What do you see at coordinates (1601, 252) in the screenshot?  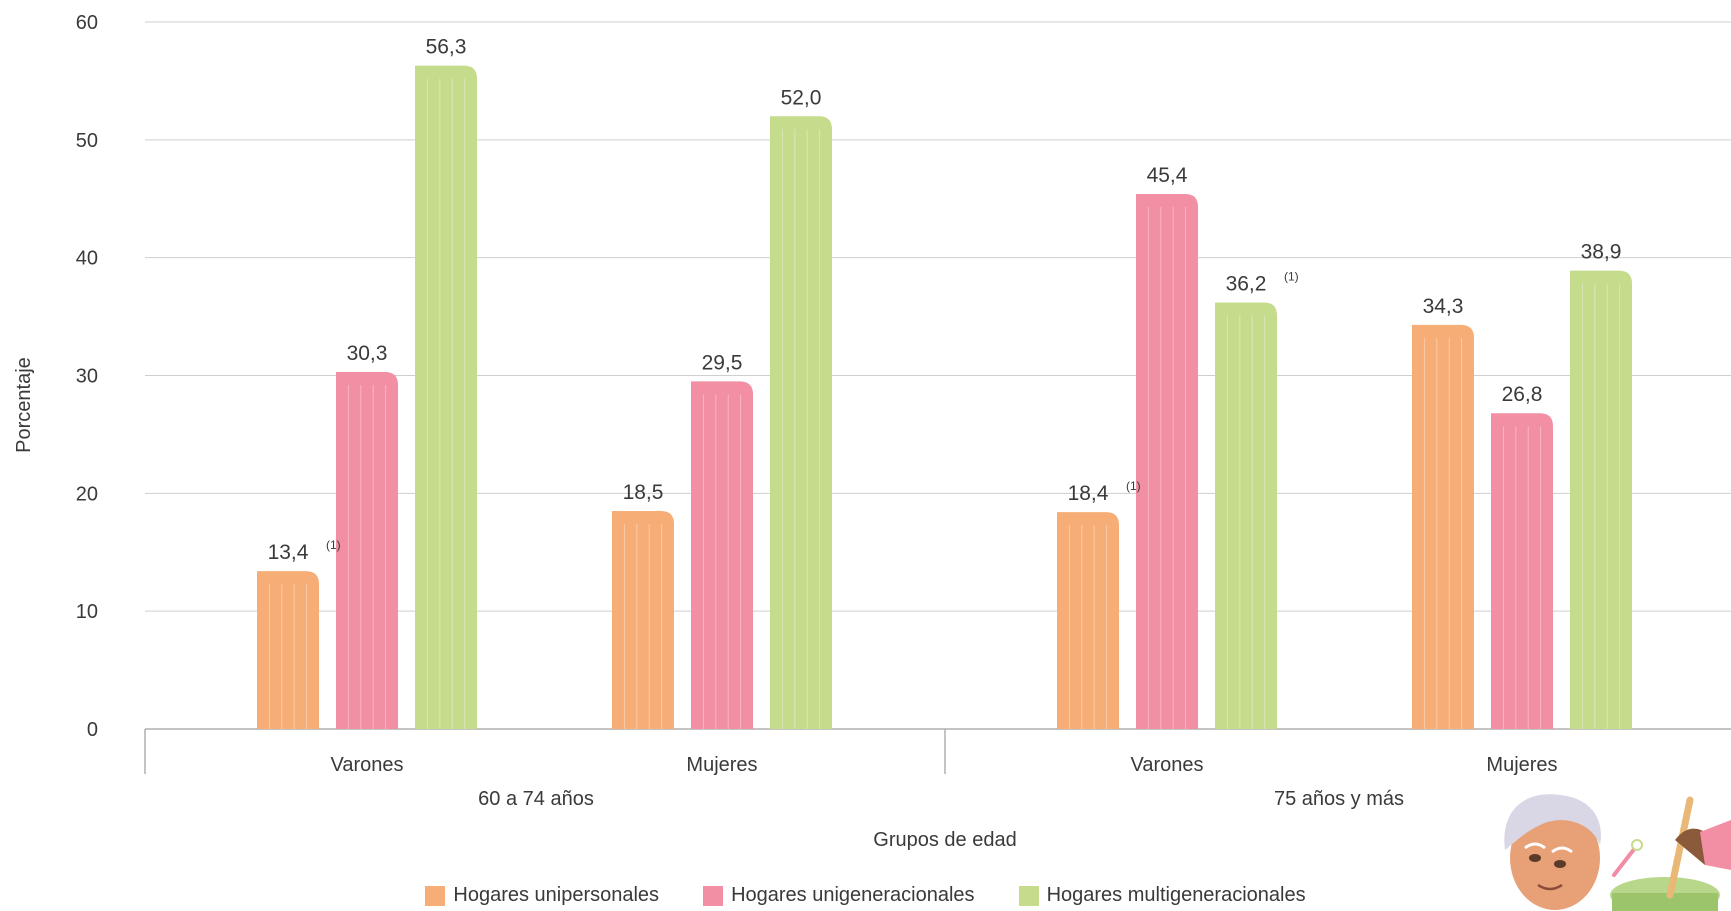 I see `data-label: 38,9` at bounding box center [1601, 252].